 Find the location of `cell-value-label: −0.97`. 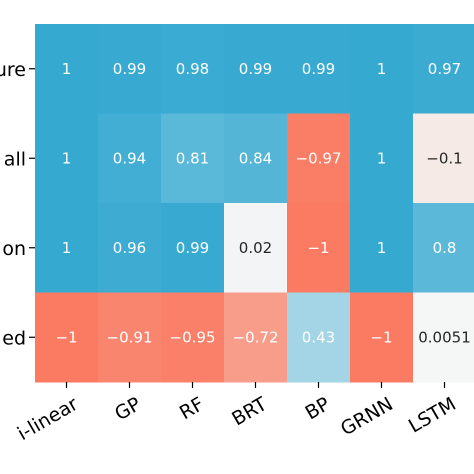

cell-value-label: −0.97 is located at coordinates (319, 158).